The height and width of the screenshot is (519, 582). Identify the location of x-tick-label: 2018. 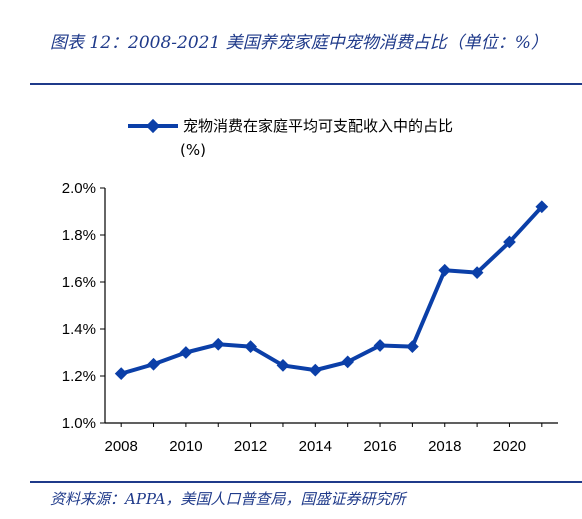
(444, 446).